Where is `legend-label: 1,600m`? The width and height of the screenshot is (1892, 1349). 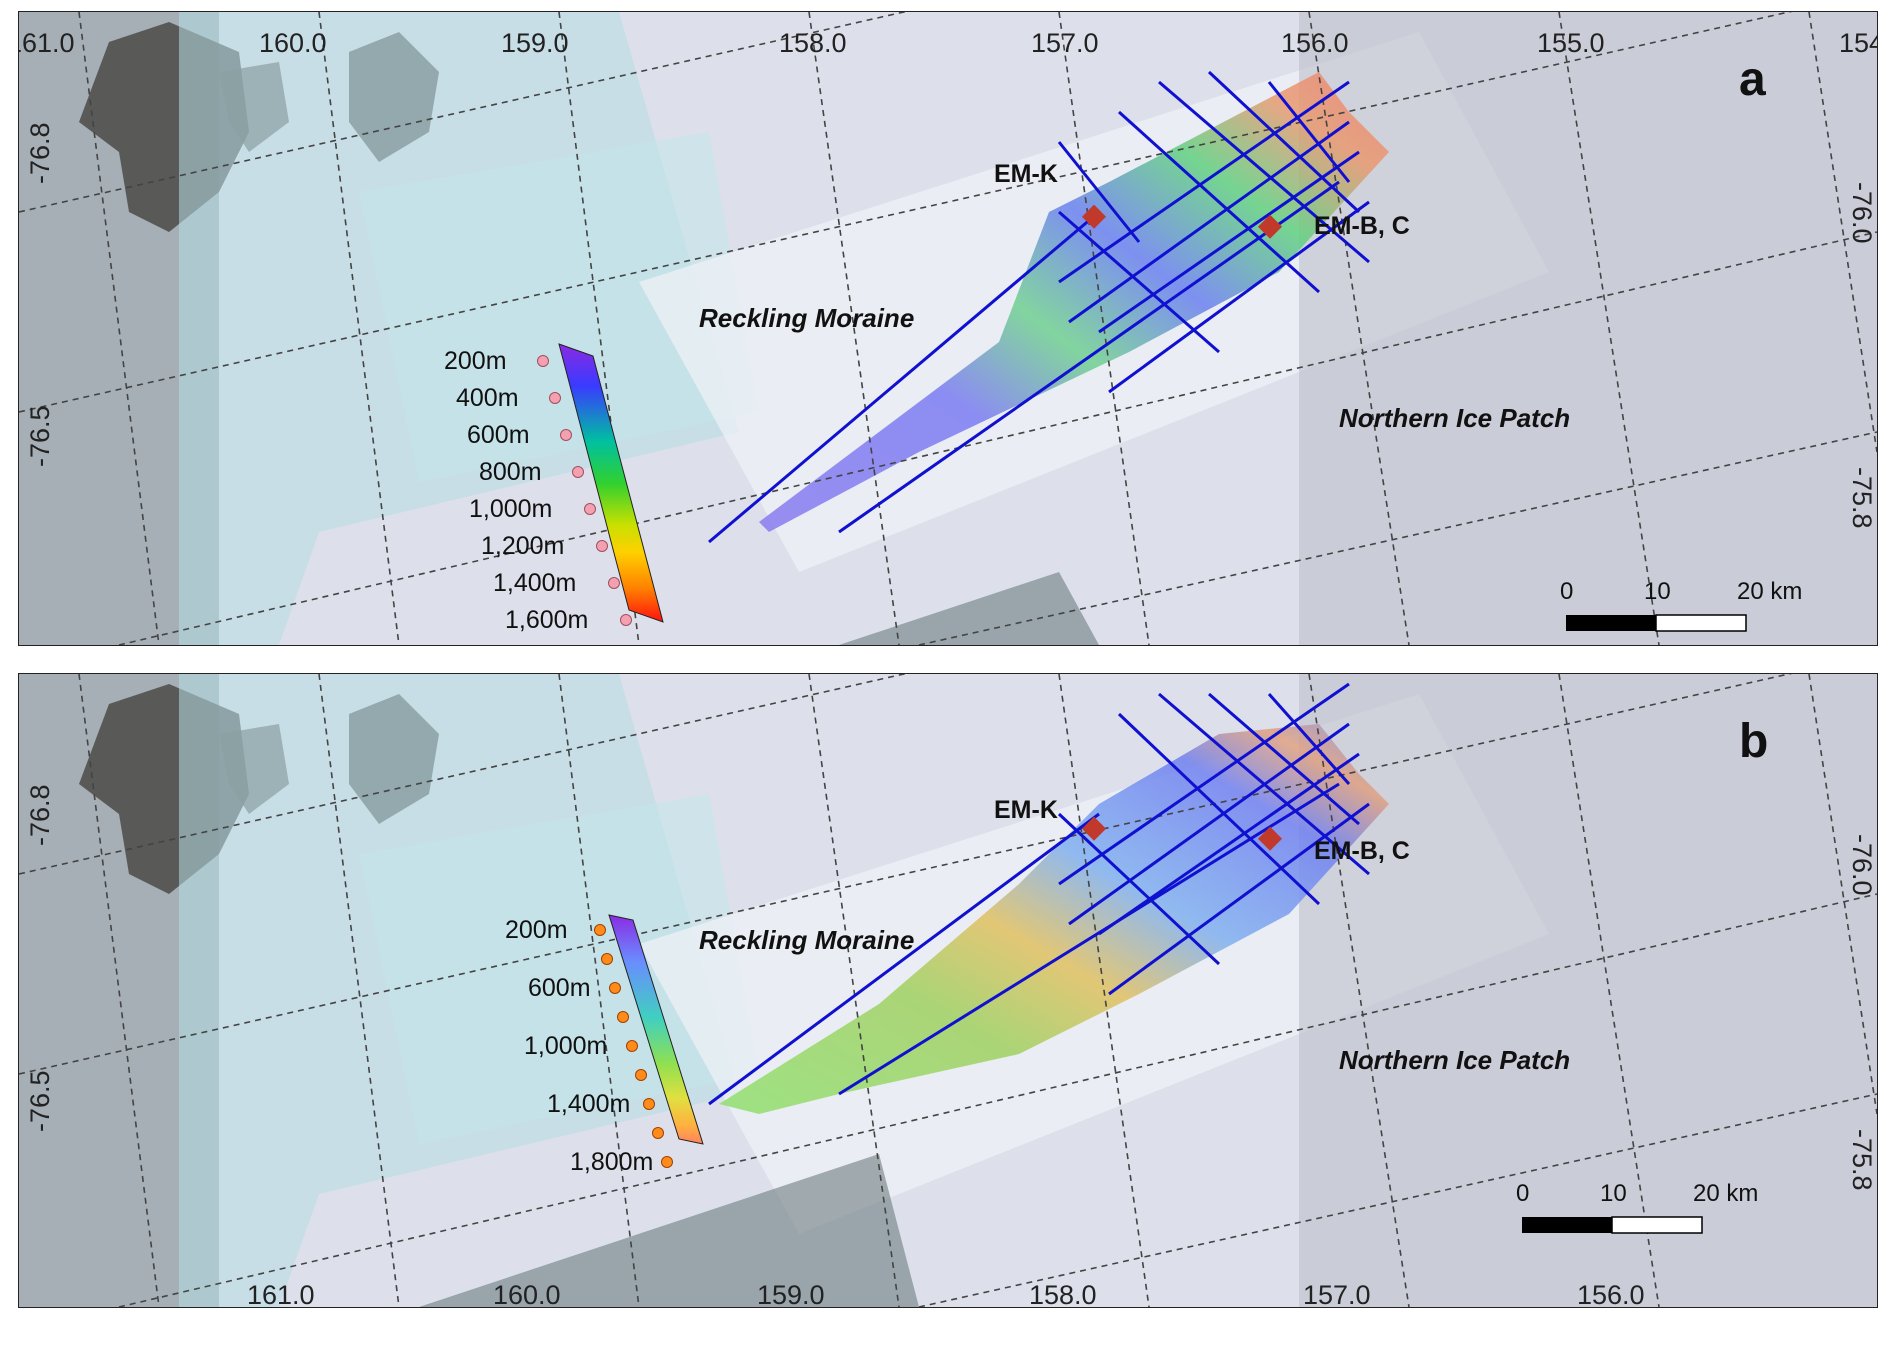
legend-label: 1,600m is located at coordinates (547, 620).